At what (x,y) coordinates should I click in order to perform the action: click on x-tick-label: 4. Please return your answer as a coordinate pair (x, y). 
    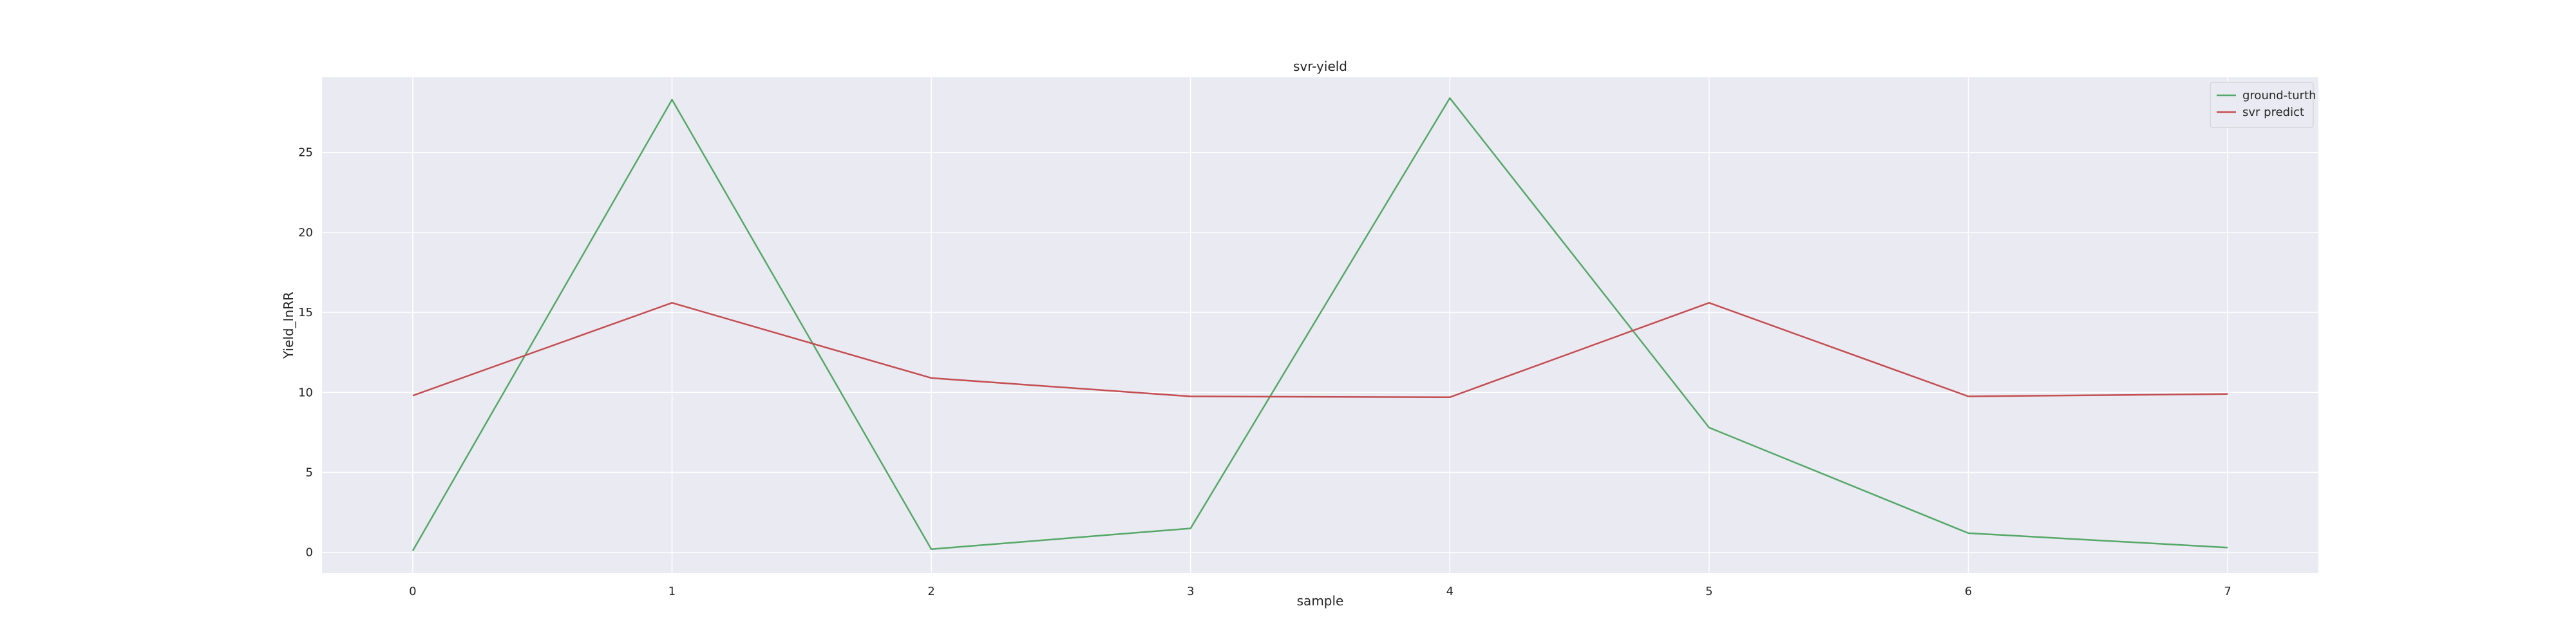
    Looking at the image, I should click on (1450, 591).